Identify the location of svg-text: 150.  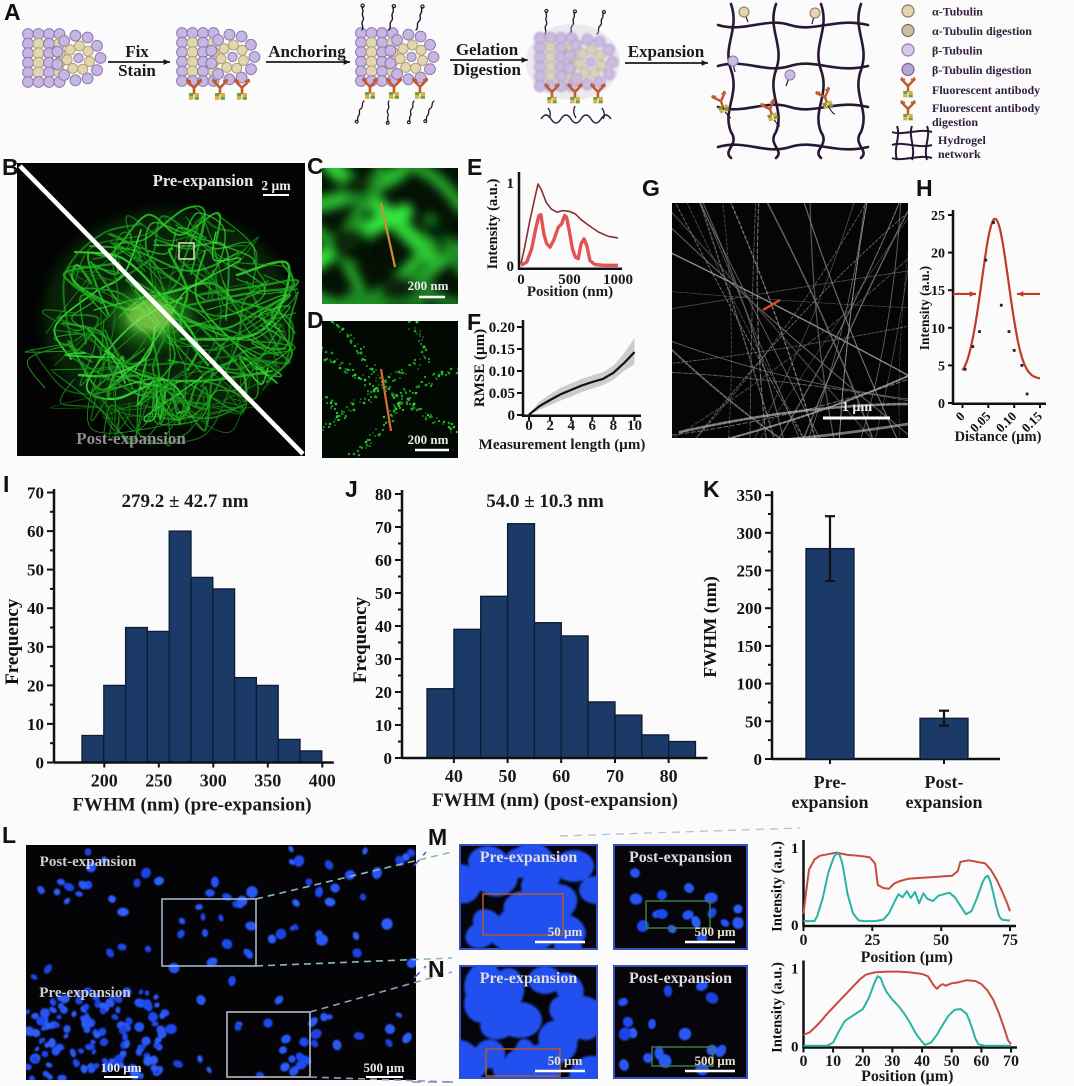
(750, 646).